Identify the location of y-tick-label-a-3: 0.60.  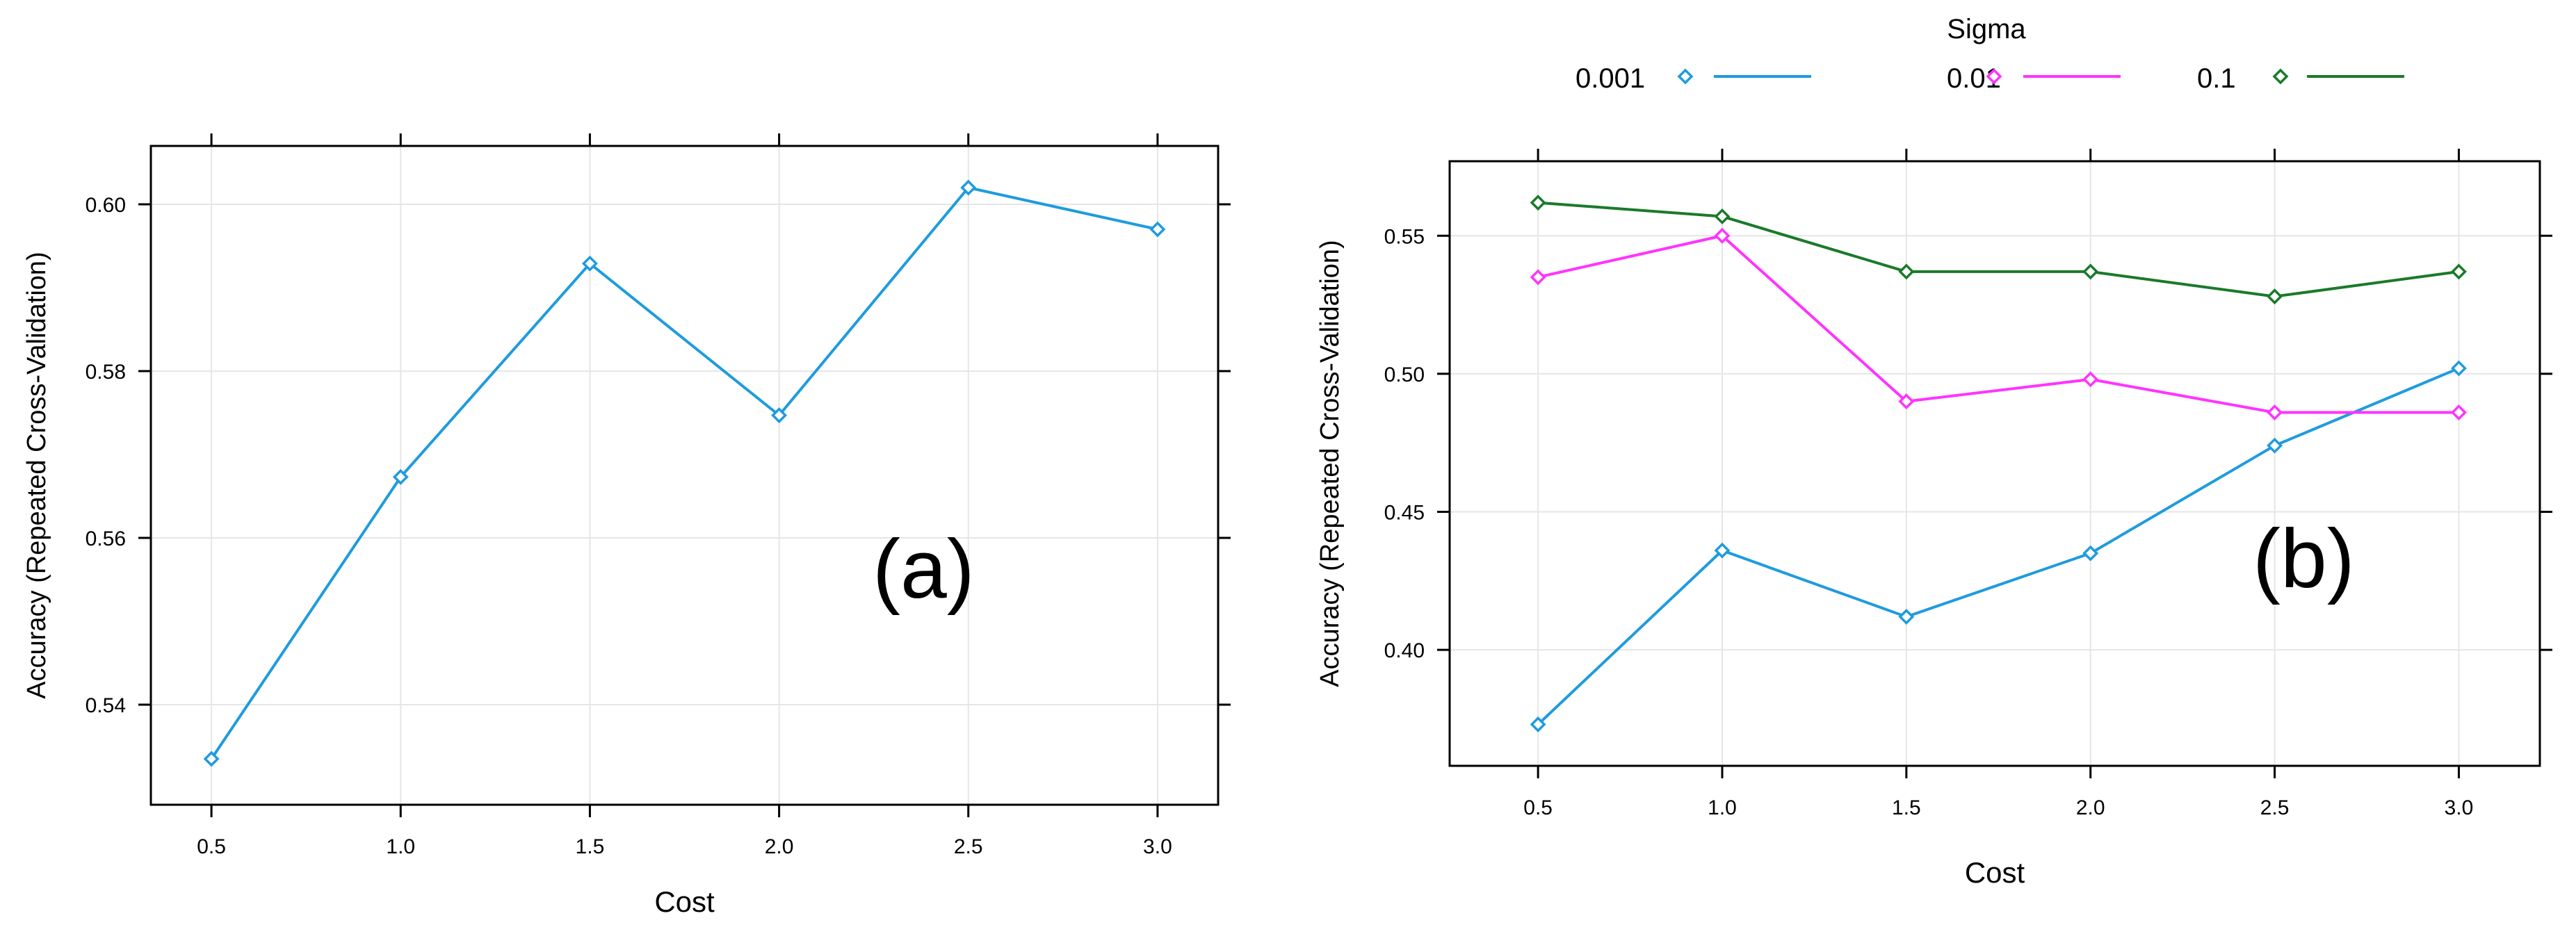
(106, 205).